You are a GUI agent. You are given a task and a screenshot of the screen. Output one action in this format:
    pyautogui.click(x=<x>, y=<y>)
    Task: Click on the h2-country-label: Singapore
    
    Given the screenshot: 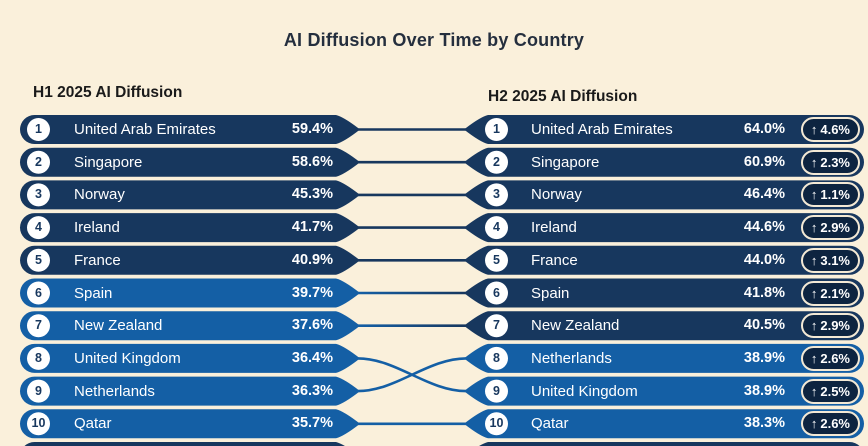 What is the action you would take?
    pyautogui.click(x=565, y=162)
    